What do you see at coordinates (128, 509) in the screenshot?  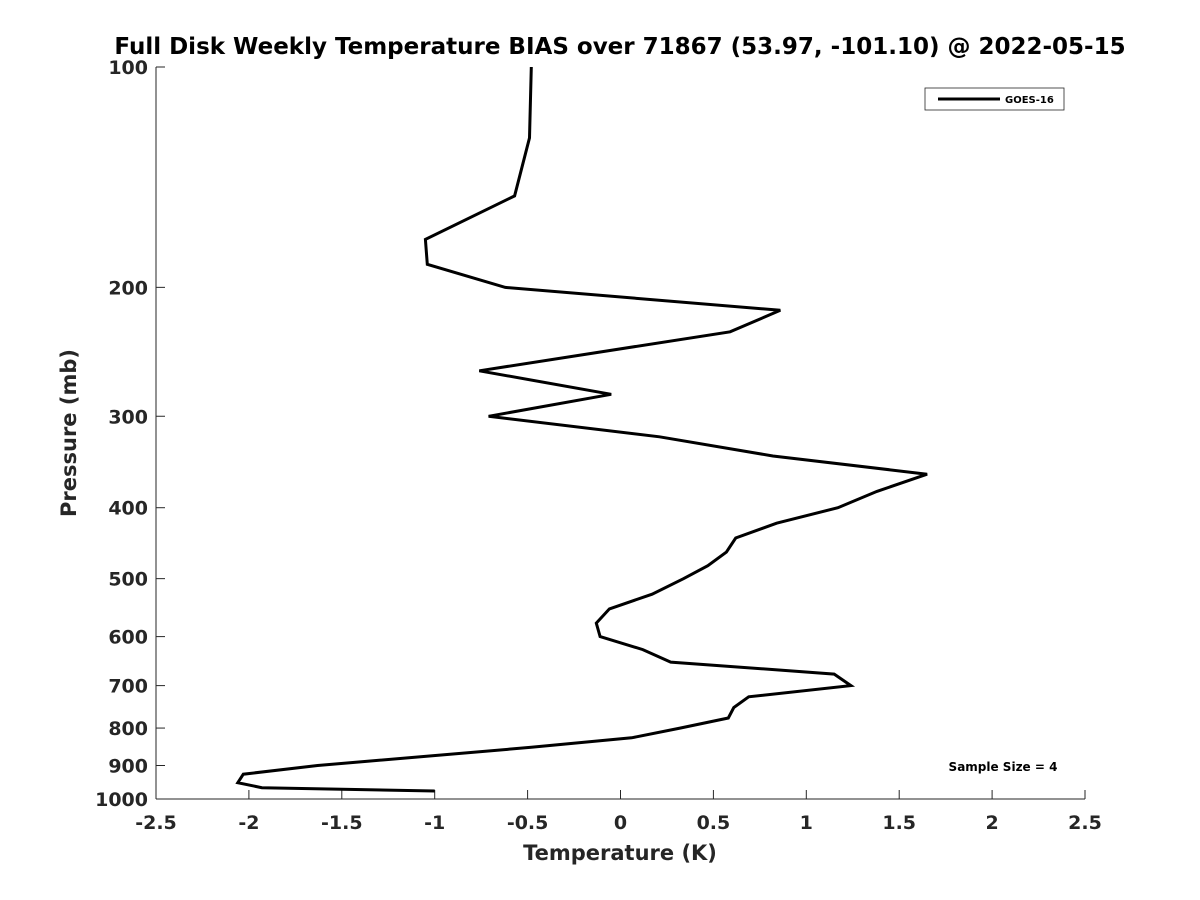 I see `y-tick-label: 400` at bounding box center [128, 509].